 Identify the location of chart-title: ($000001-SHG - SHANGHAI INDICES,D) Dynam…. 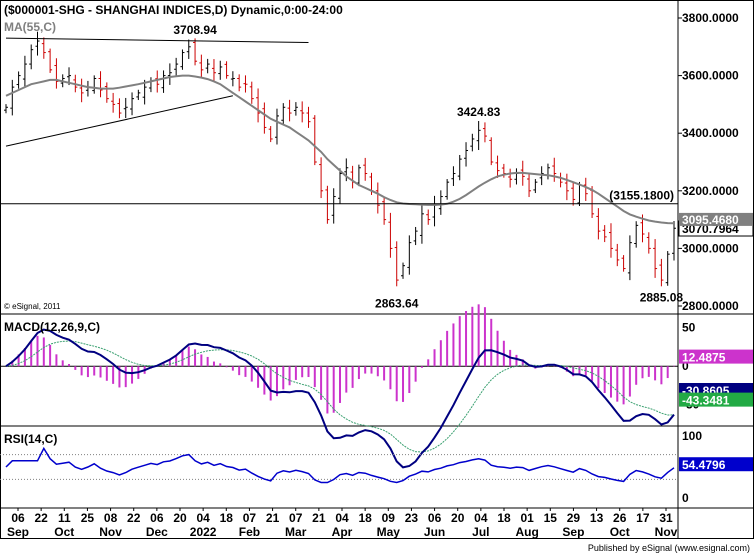
(173, 10).